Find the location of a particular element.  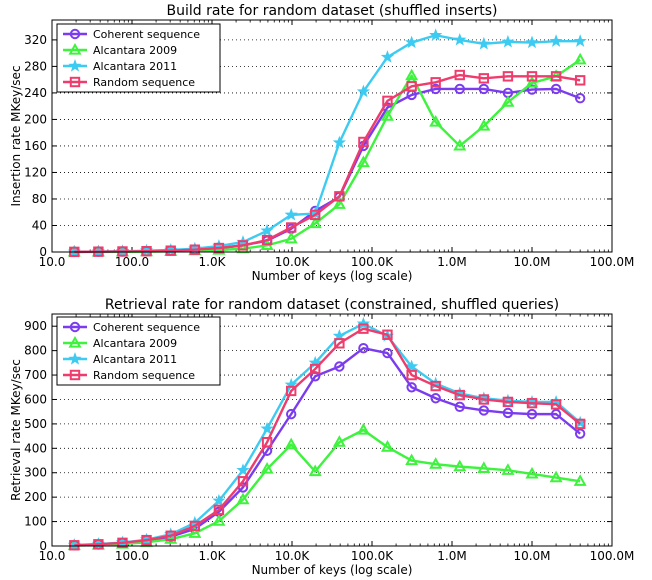

x-tick-label: 1.0K is located at coordinates (213, 262).